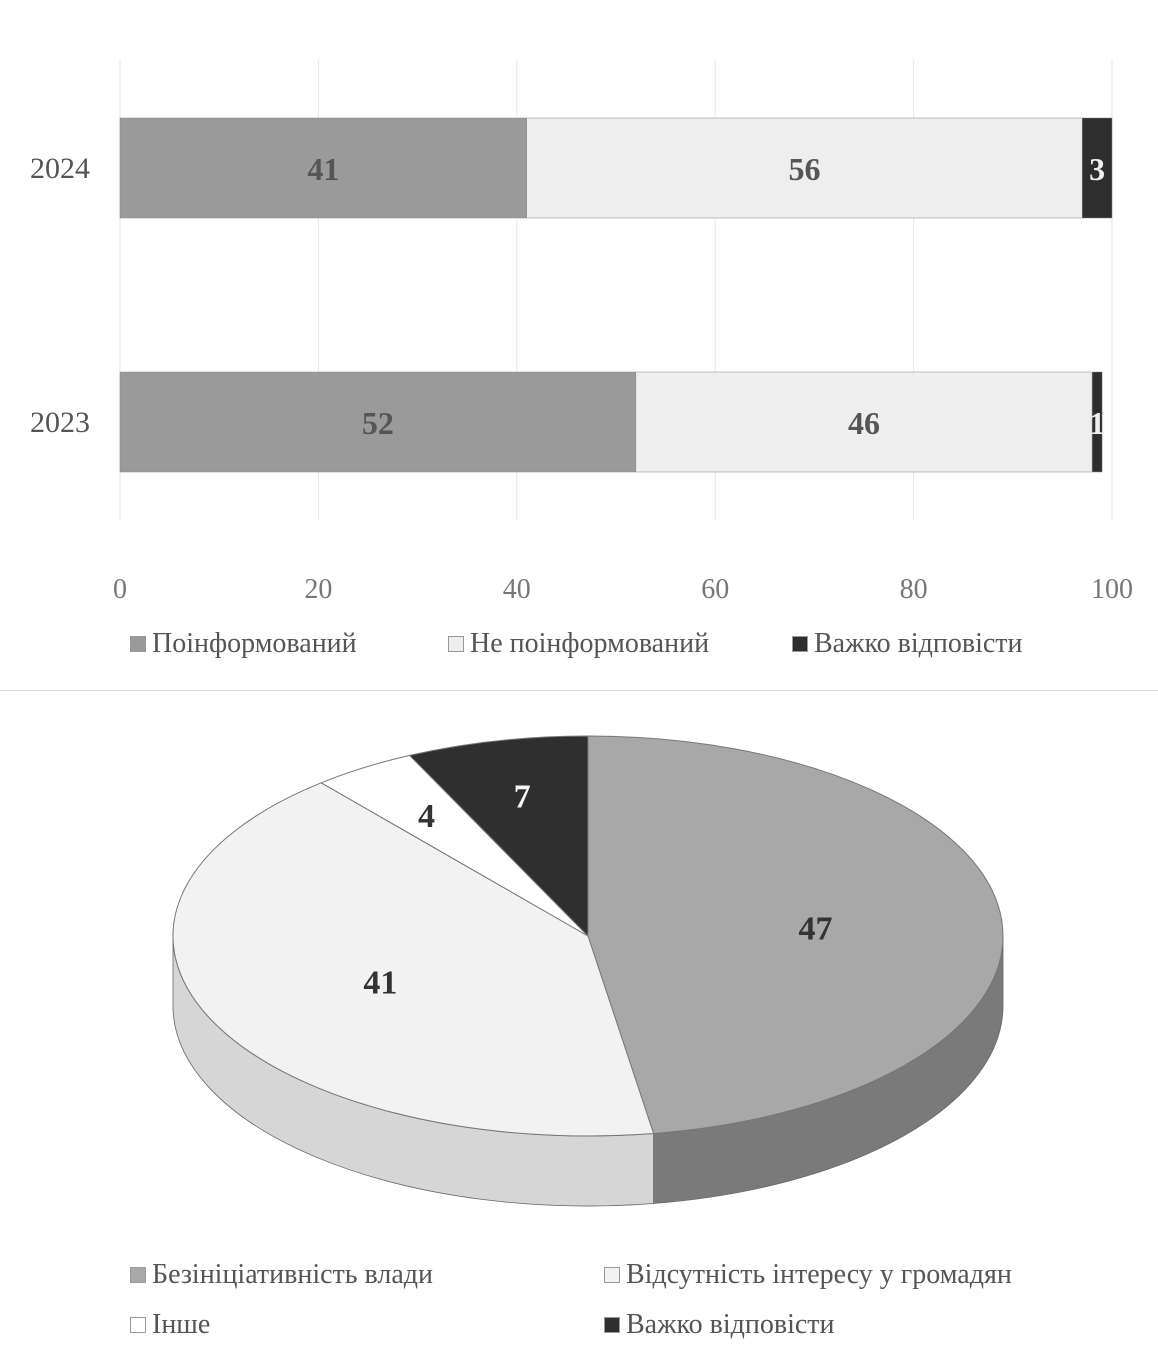  Describe the element at coordinates (800, 644) in the screenshot. I see `legend-swatch-hard` at that location.